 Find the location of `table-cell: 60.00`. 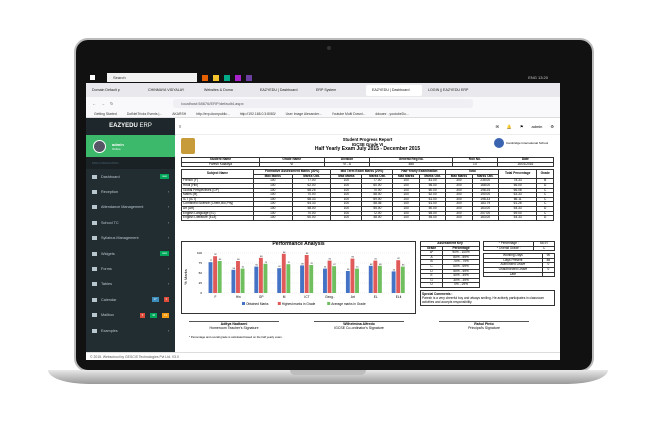

table-cell: 60.00 is located at coordinates (311, 218).